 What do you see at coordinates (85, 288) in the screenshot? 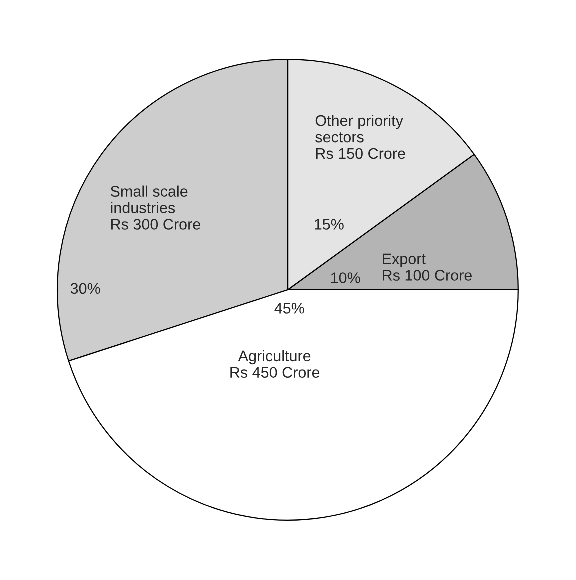
I see `data-label: 30%` at bounding box center [85, 288].